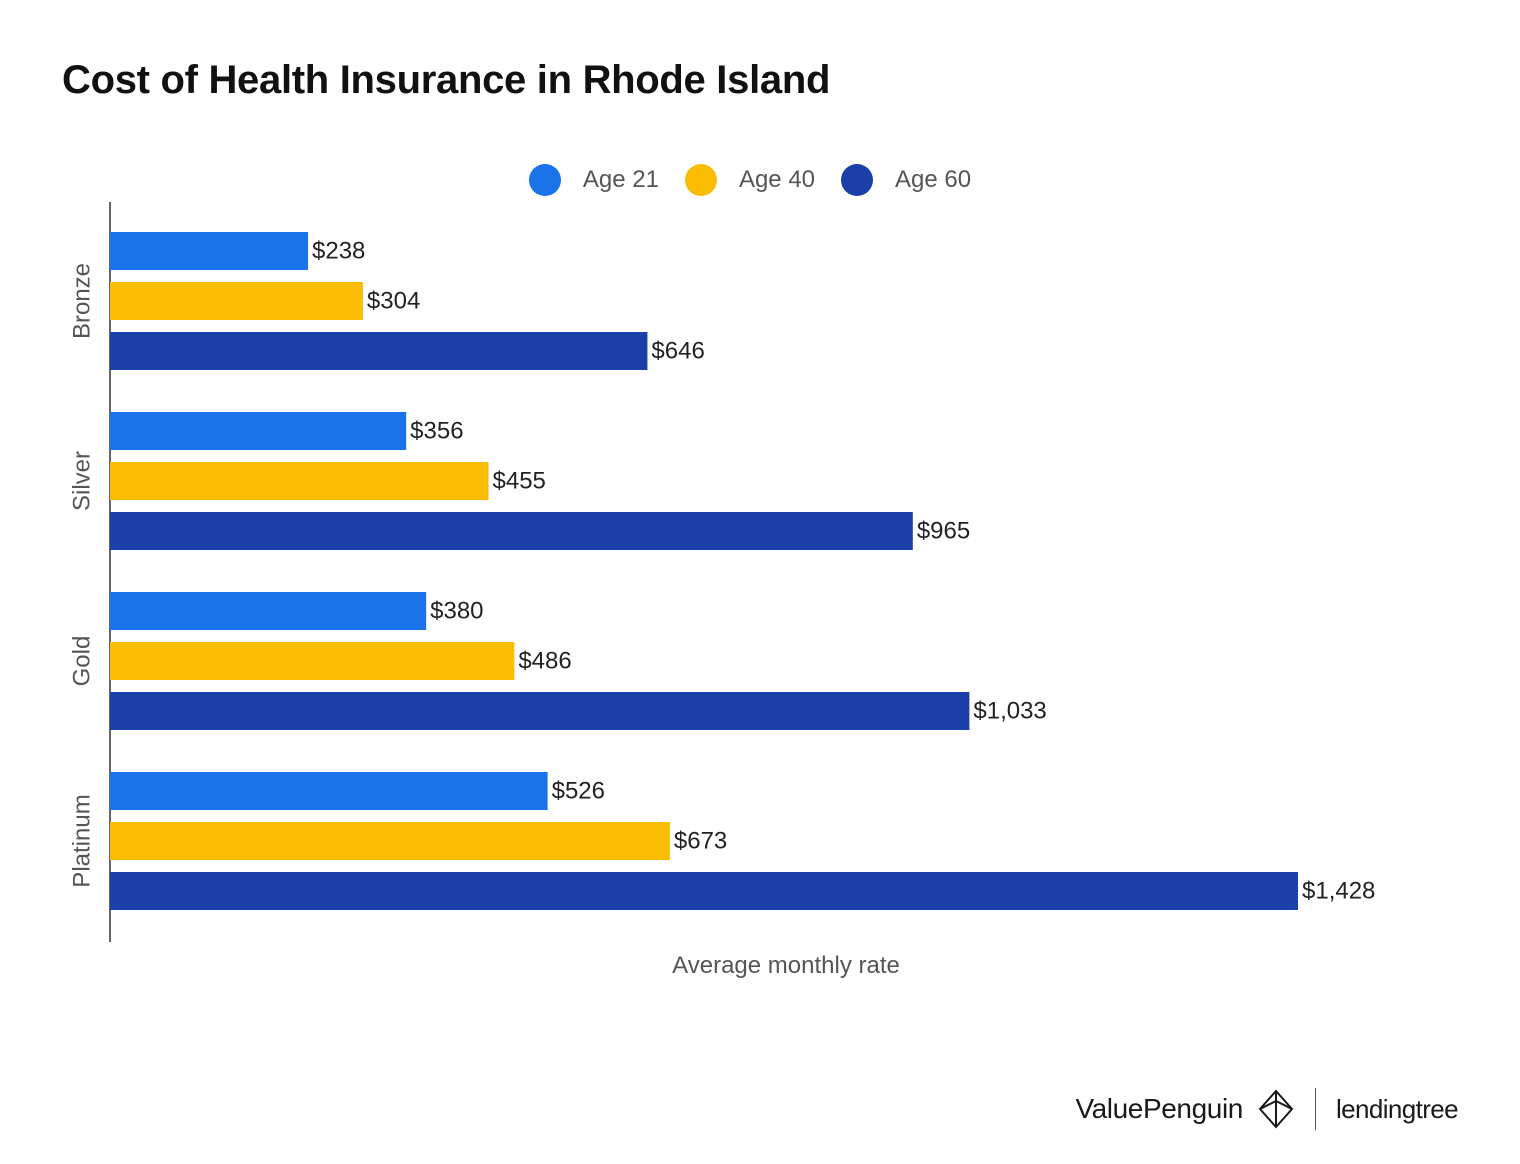 The width and height of the screenshot is (1520, 1164). What do you see at coordinates (620, 179) in the screenshot?
I see `legend-label: Age 21` at bounding box center [620, 179].